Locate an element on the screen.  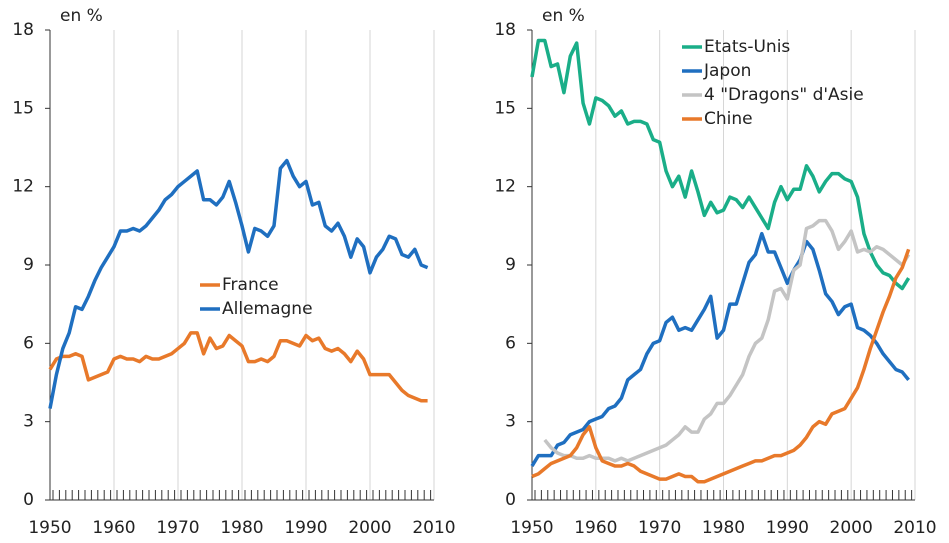
legend-label: Chine is located at coordinates (728, 119).